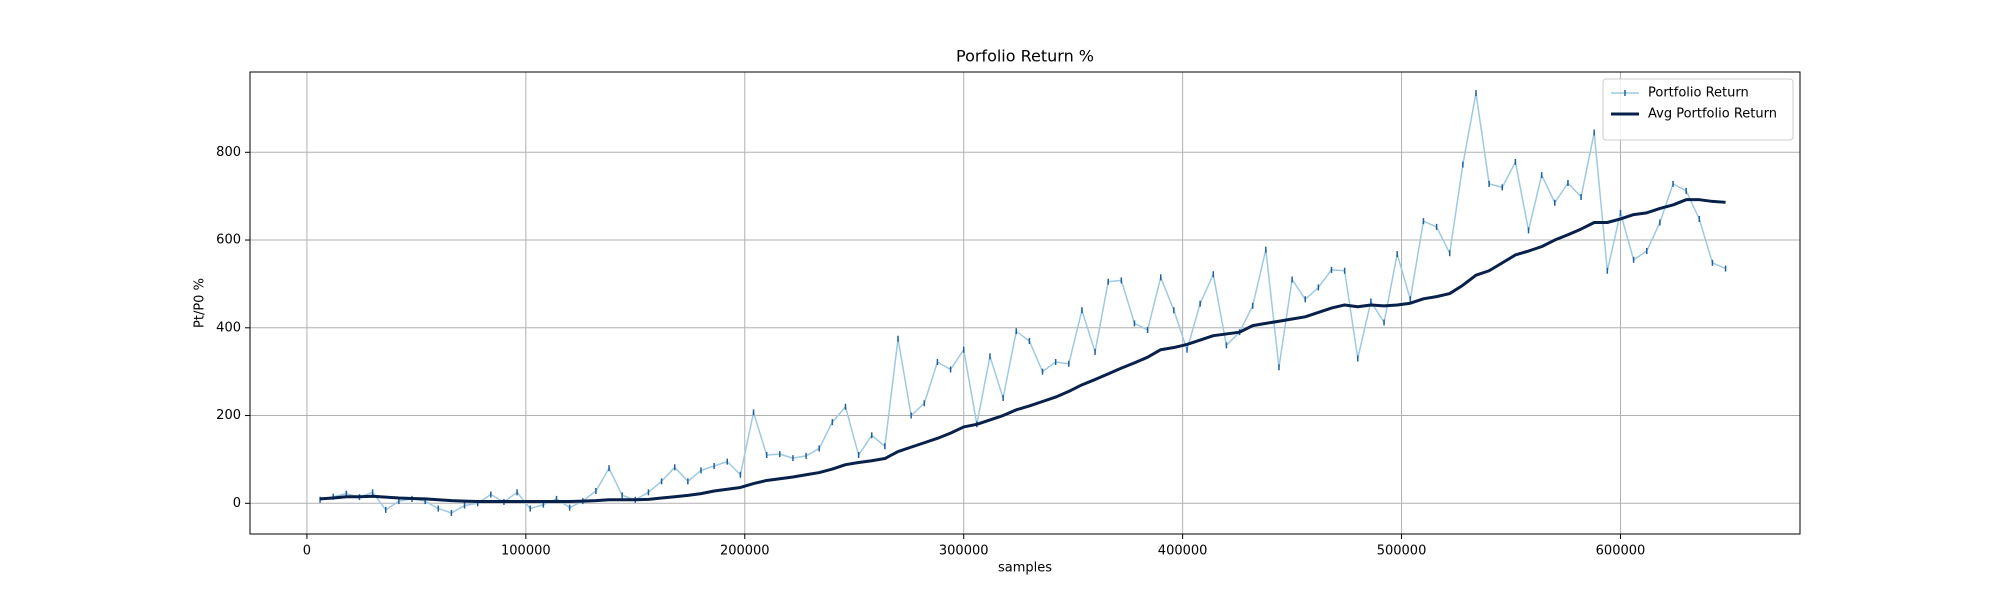  I want to click on x-tick-label: 200000, so click(745, 551).